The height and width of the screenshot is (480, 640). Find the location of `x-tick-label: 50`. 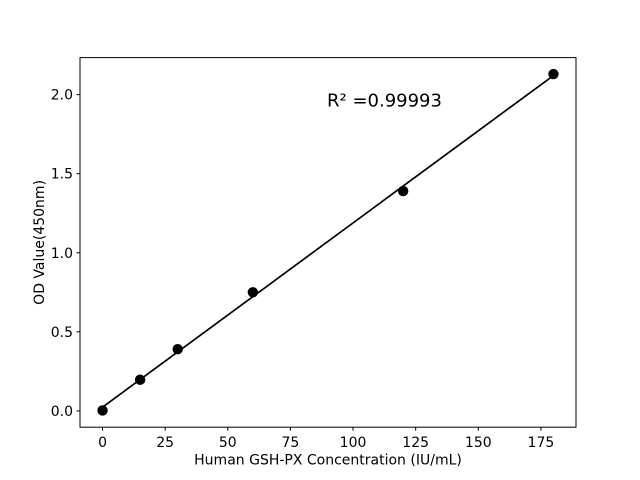

x-tick-label: 50 is located at coordinates (228, 443).